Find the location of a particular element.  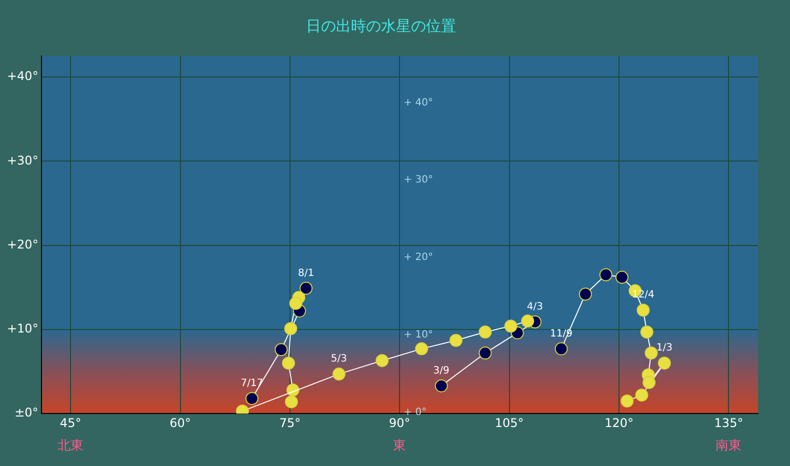

x-tick-label: 90° is located at coordinates (399, 423).